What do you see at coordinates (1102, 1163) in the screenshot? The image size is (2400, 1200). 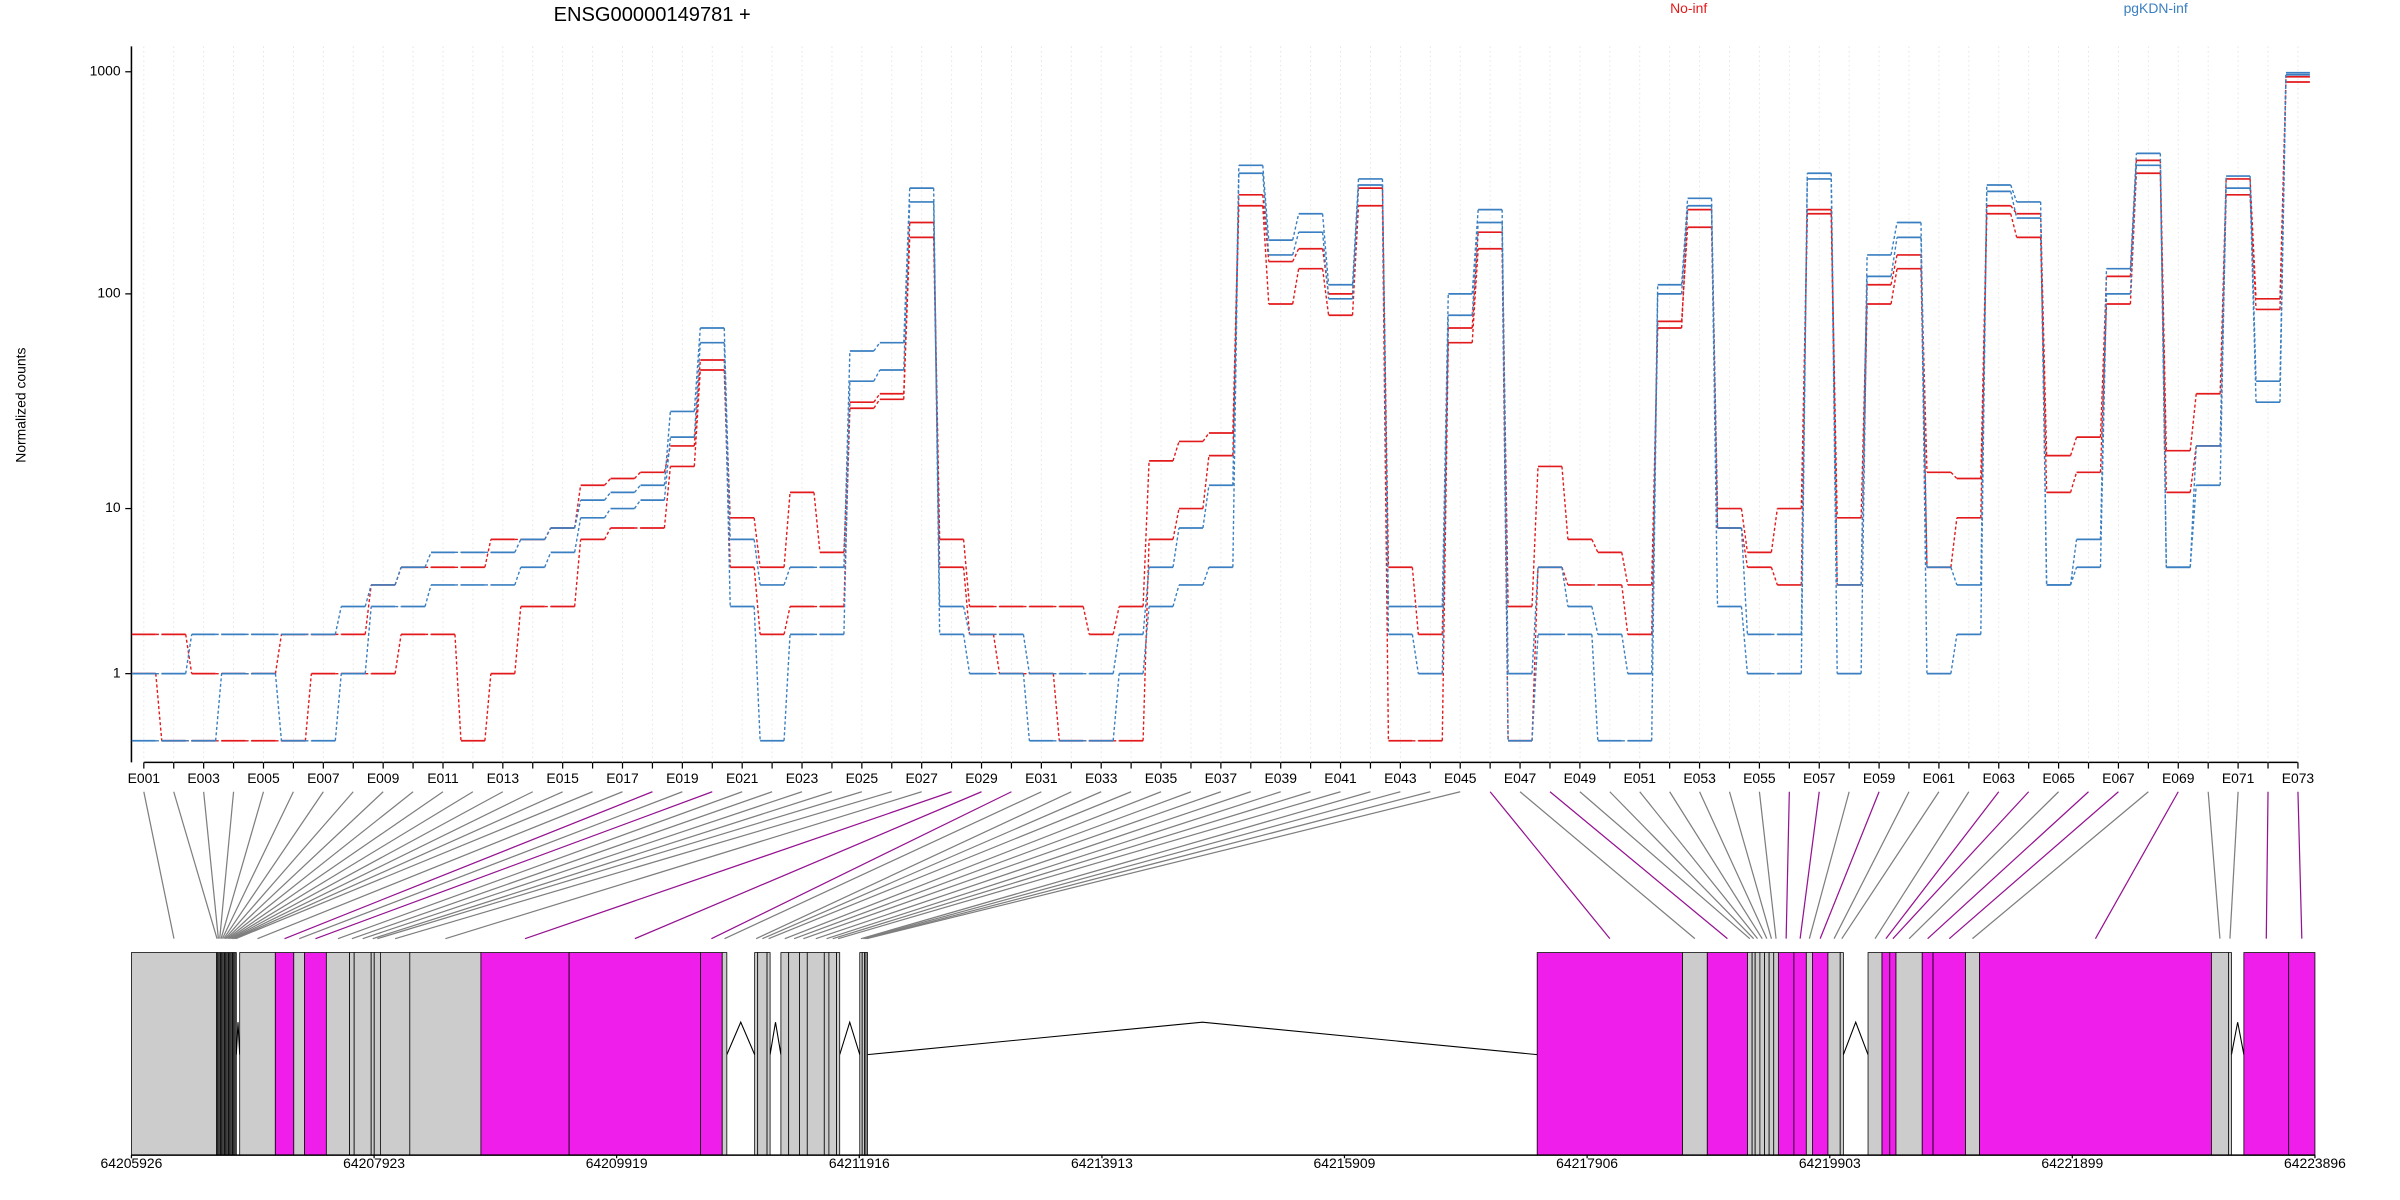 I see `genomic-tick-label: 64213913` at bounding box center [1102, 1163].